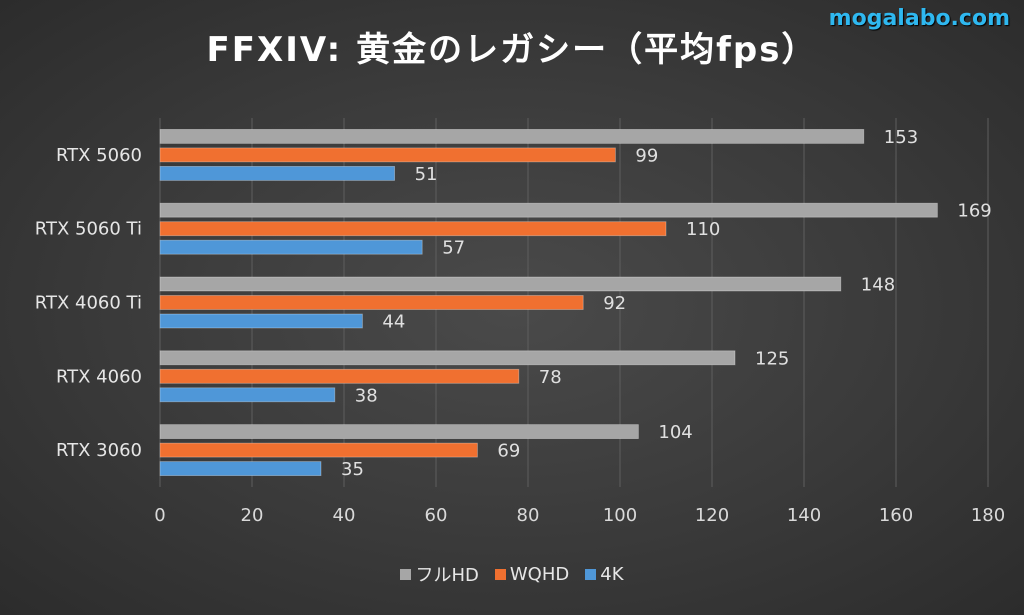 This screenshot has width=1024, height=615. I want to click on data-label: 57, so click(453, 248).